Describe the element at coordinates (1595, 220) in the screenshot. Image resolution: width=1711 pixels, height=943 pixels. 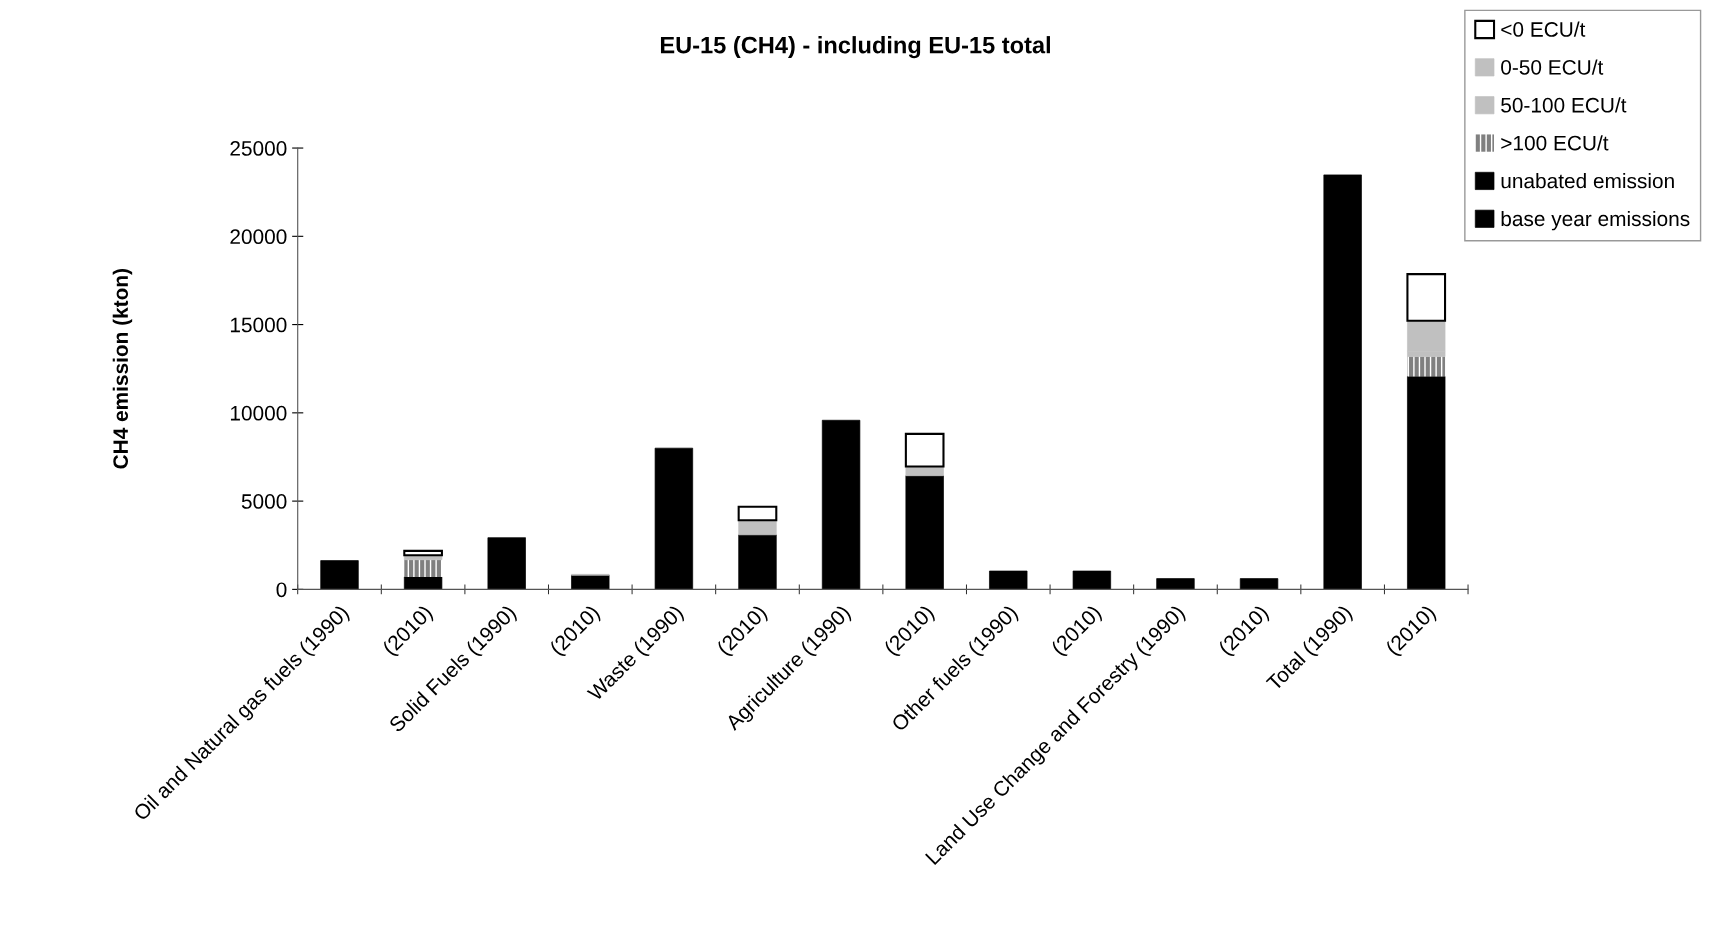
I see `legend-label: base year emissions` at that location.